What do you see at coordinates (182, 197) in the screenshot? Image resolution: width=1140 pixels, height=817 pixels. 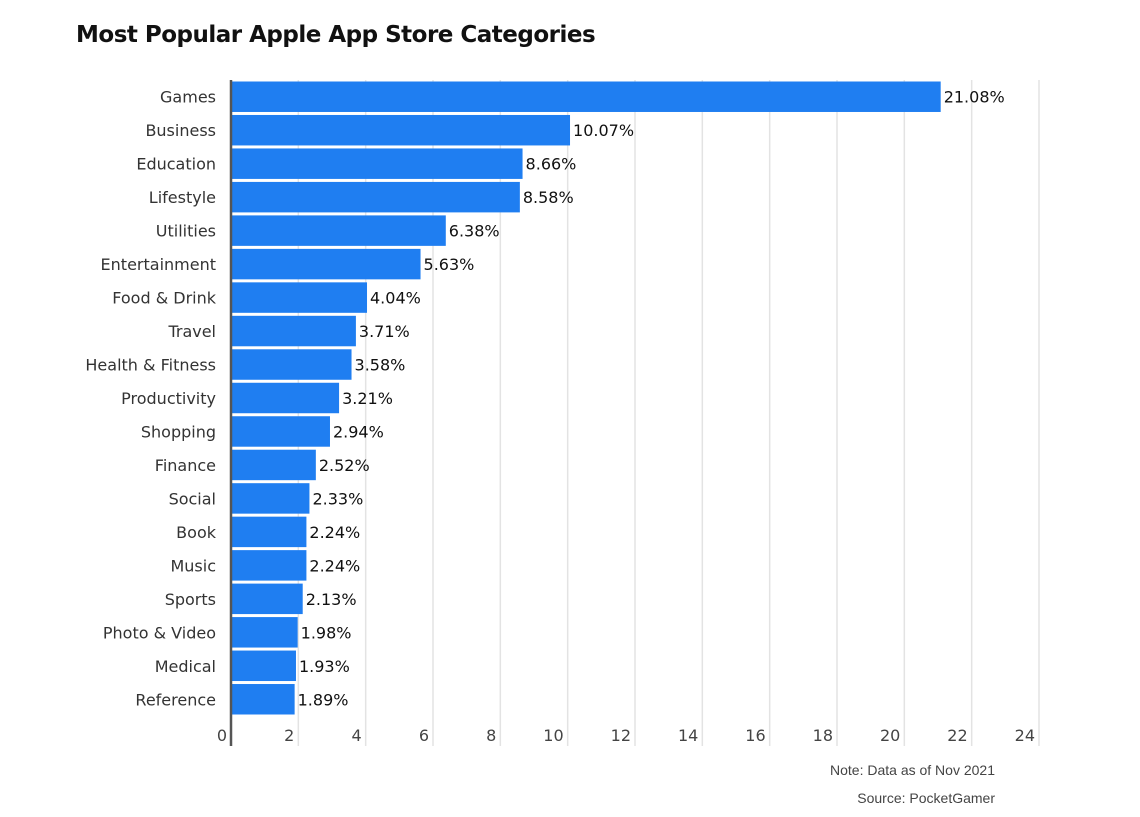 I see `category-label: Lifestyle` at bounding box center [182, 197].